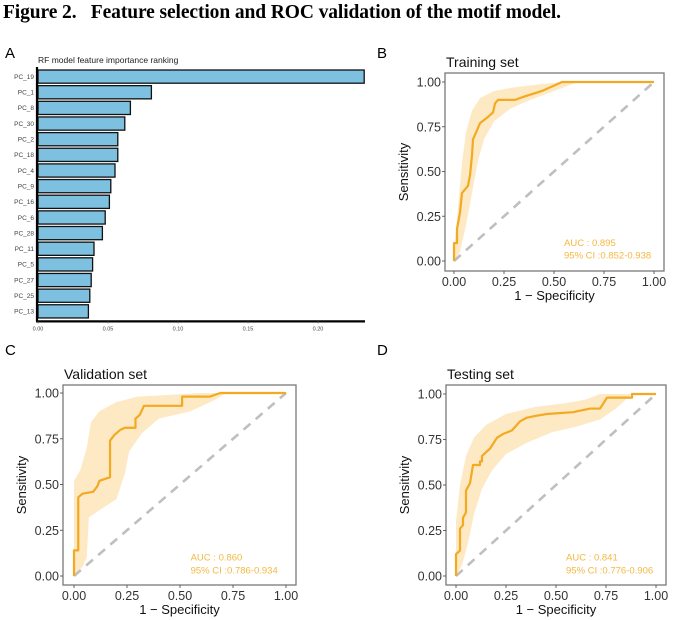 The height and width of the screenshot is (620, 685). I want to click on bar-category-label: PC_1, so click(26, 93).